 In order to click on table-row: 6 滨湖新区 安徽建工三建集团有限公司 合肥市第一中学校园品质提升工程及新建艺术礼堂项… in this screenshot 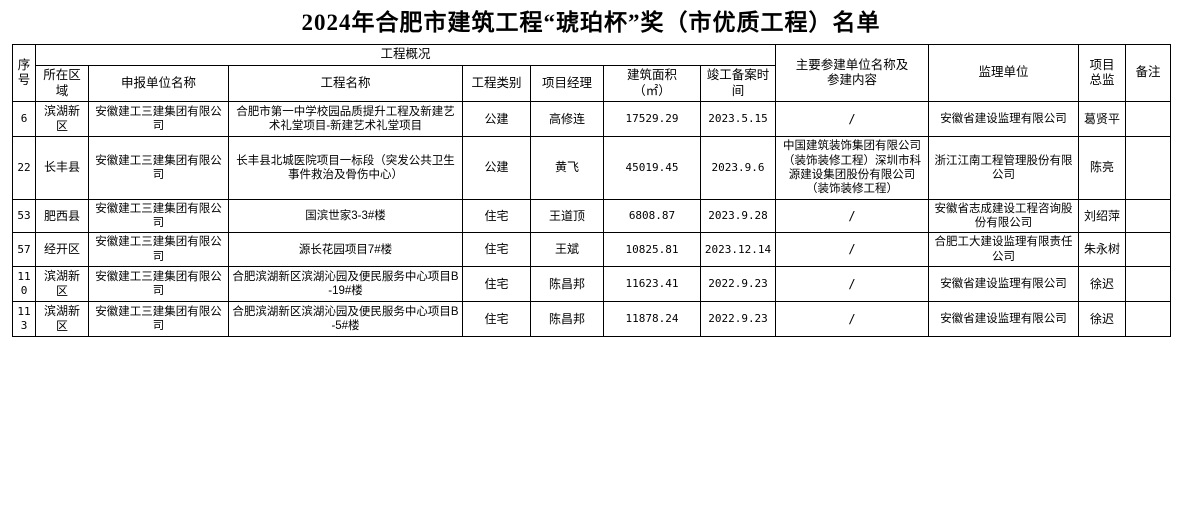, I will do `click(592, 119)`.